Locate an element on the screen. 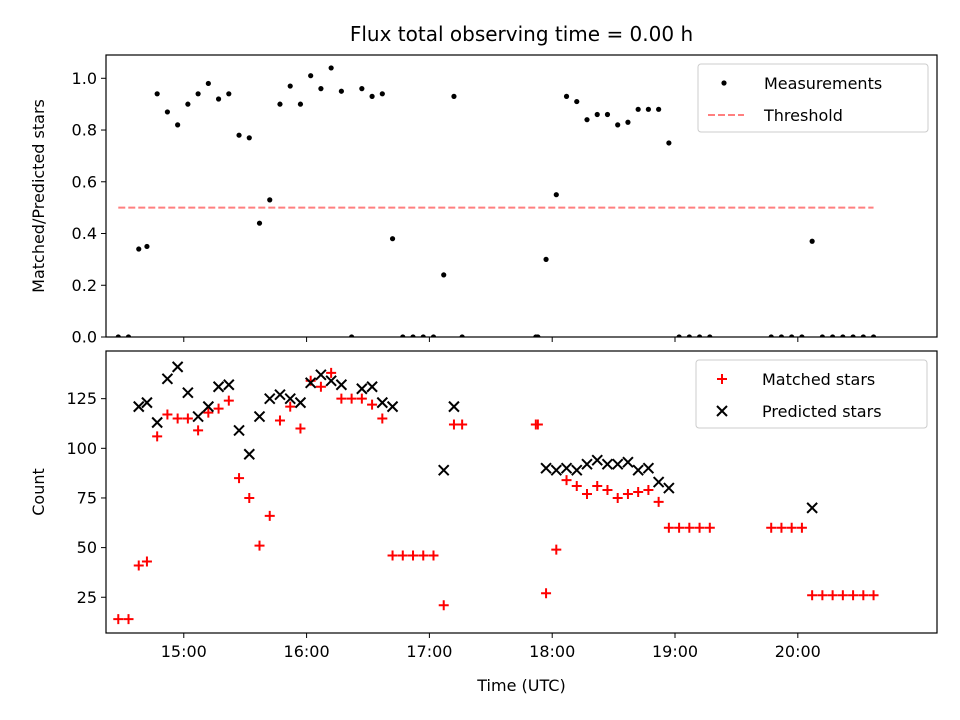 This screenshot has height=720, width=960. y-tick-label: 0.6 is located at coordinates (84, 181).